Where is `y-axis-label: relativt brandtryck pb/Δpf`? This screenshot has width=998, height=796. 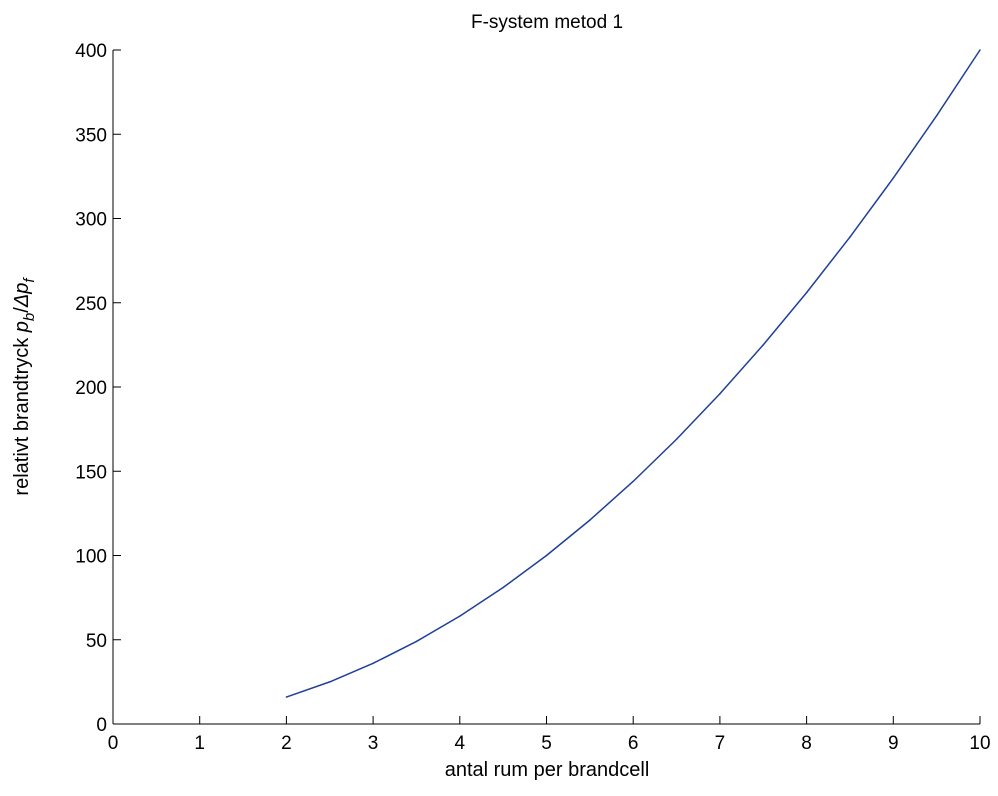
y-axis-label: relativt brandtryck pb/Δpf is located at coordinates (24, 386).